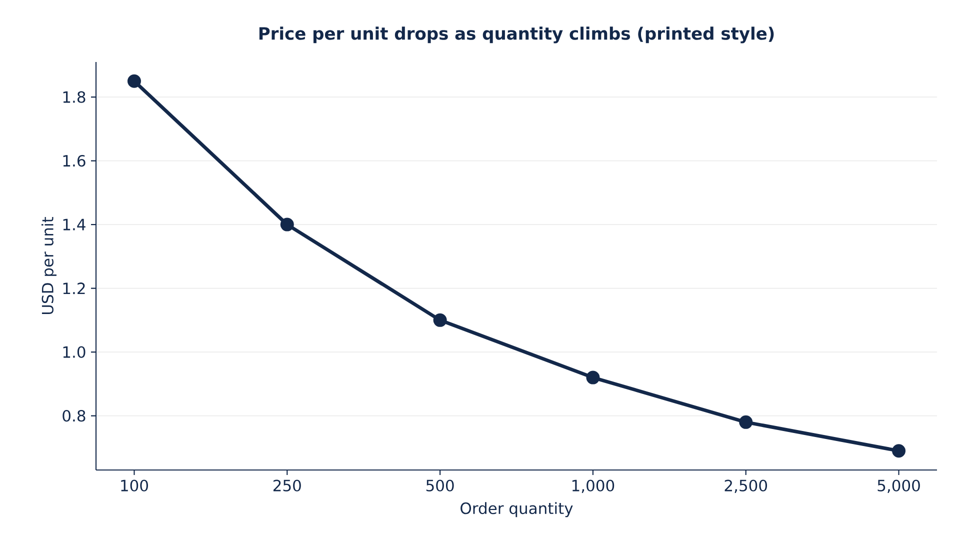 Image resolution: width=960 pixels, height=552 pixels. I want to click on x-axis-title: Order quantity, so click(516, 510).